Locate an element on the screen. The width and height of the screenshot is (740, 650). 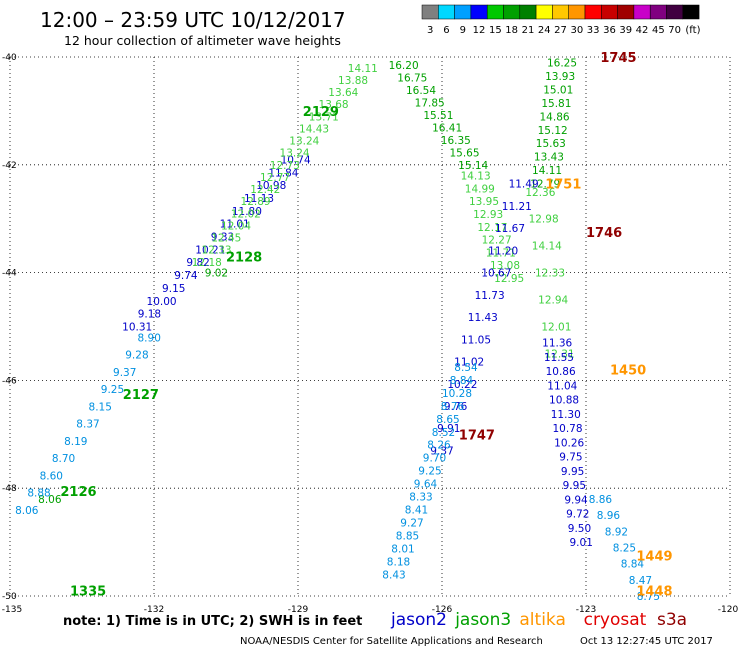
swh-point: 12.27 is located at coordinates (497, 241).